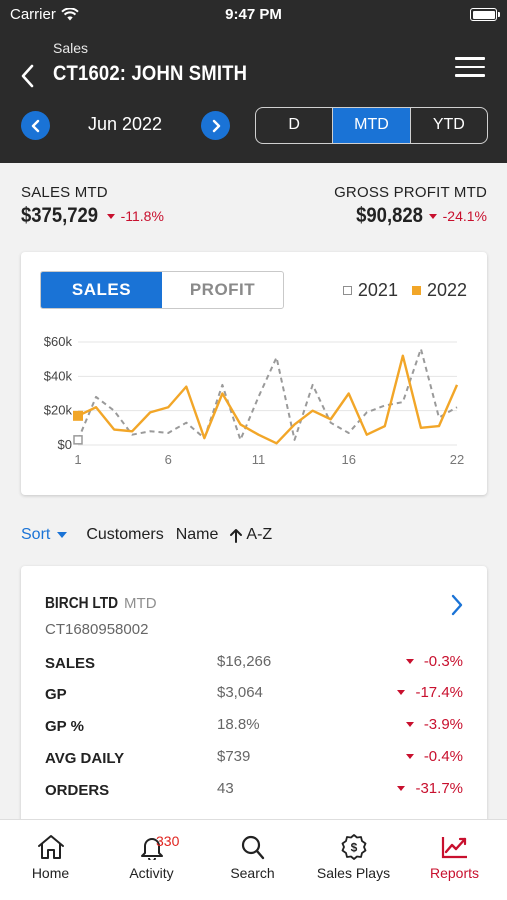 The height and width of the screenshot is (900, 507). I want to click on gross-profit-kpi-delta: -24.1%, so click(464, 216).